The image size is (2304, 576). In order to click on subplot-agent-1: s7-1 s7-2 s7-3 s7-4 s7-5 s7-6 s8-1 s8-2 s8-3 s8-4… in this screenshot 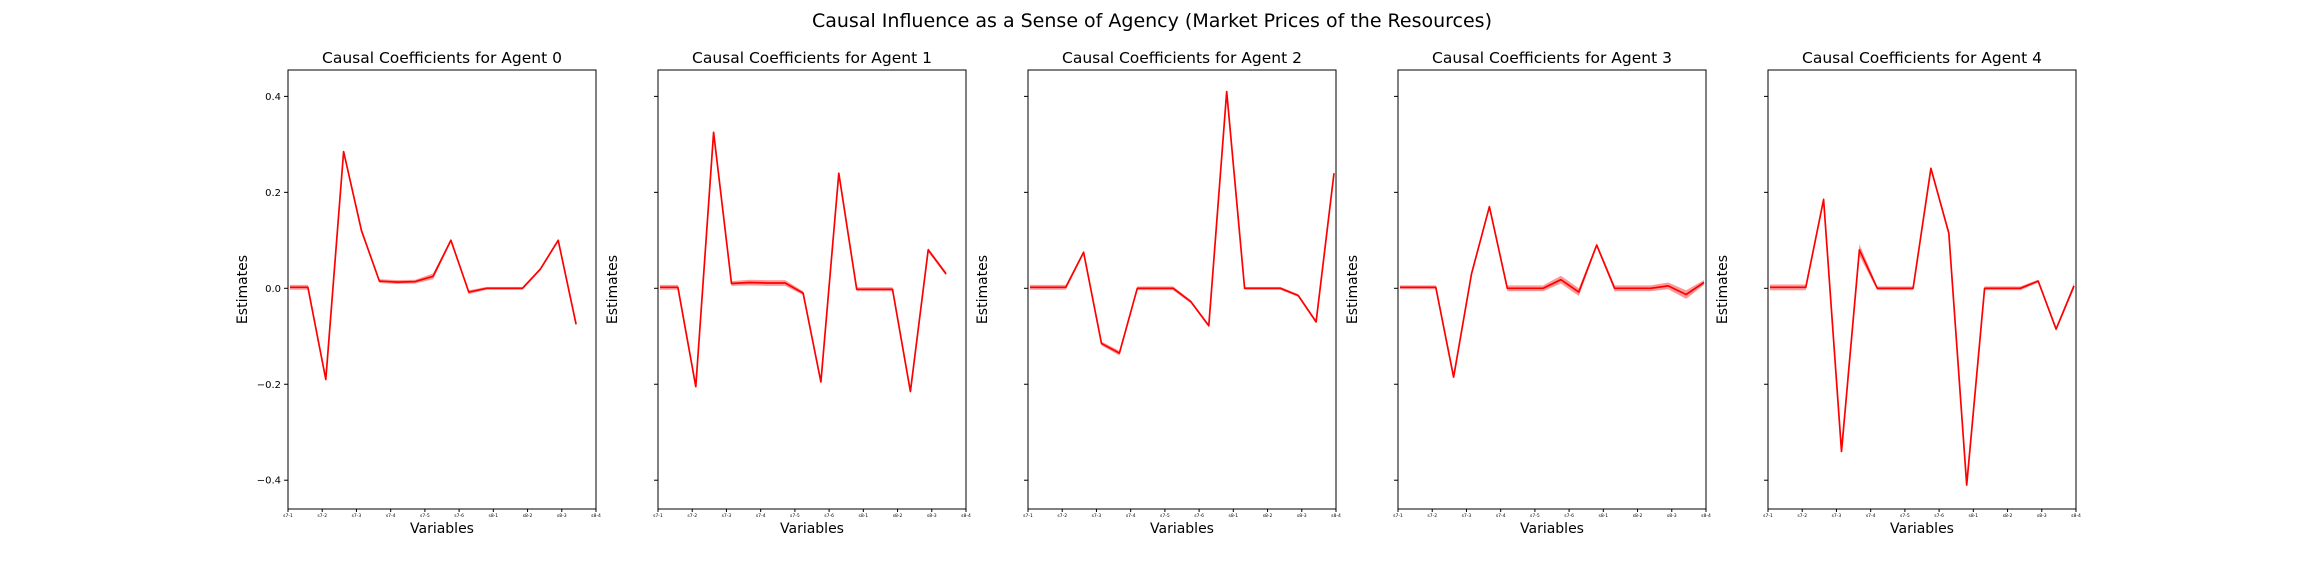, I will do `click(788, 293)`.